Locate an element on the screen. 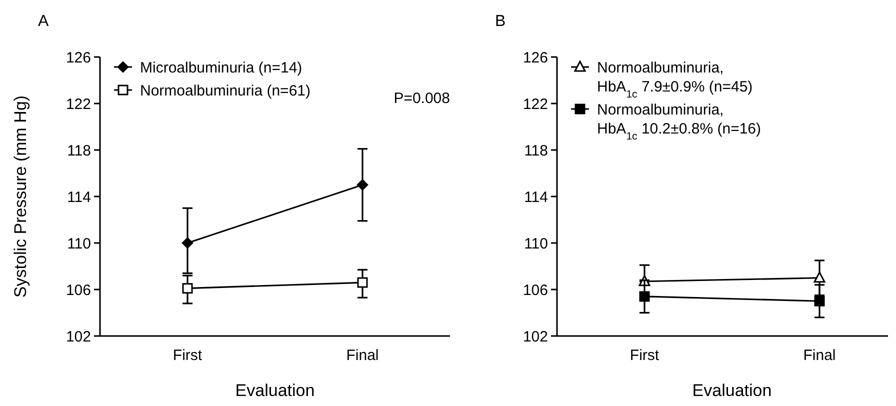 Image resolution: width=896 pixels, height=406 pixels. annotation: P=0.008 is located at coordinates (422, 98).